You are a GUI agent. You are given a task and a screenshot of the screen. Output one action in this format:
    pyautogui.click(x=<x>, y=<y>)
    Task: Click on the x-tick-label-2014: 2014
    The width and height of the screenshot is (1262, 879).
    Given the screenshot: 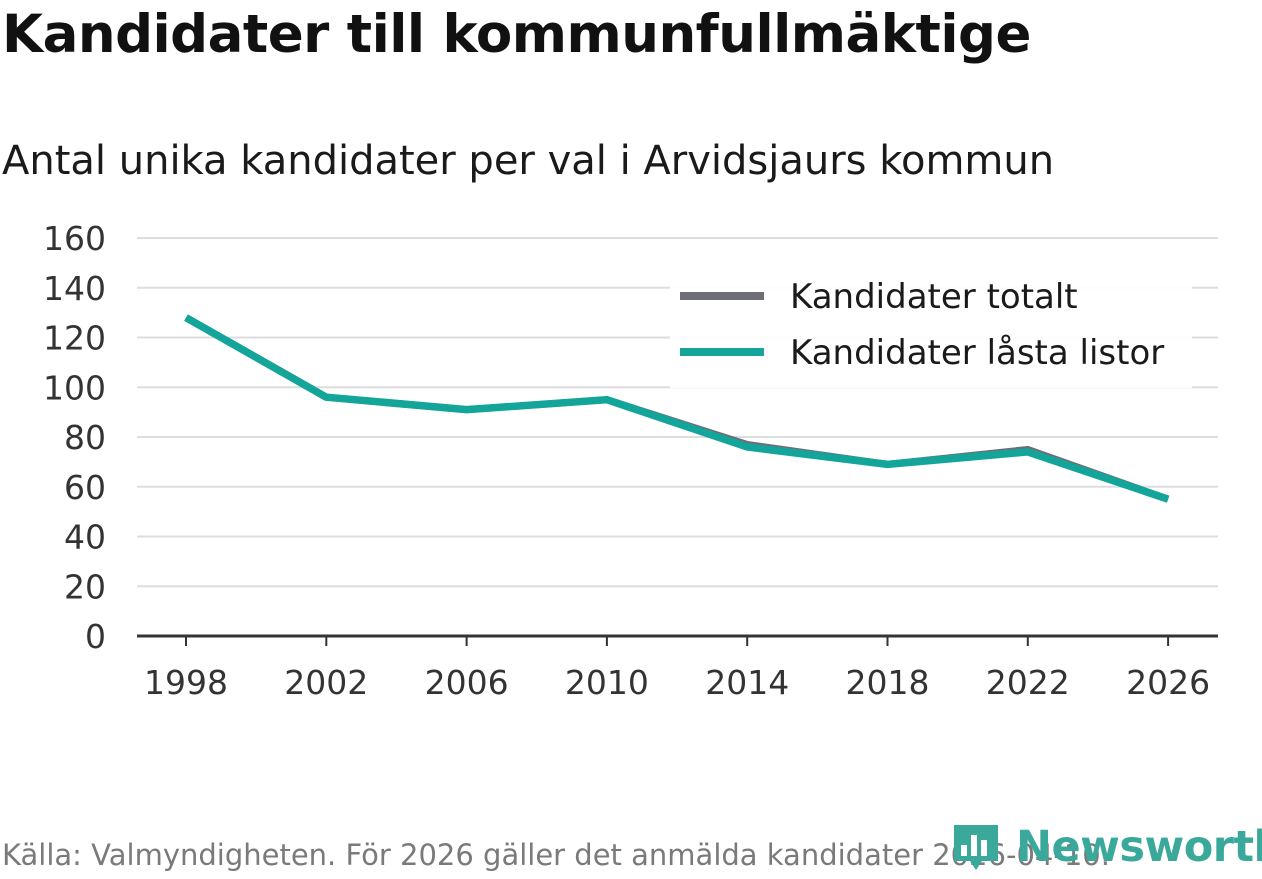 What is the action you would take?
    pyautogui.click(x=747, y=682)
    